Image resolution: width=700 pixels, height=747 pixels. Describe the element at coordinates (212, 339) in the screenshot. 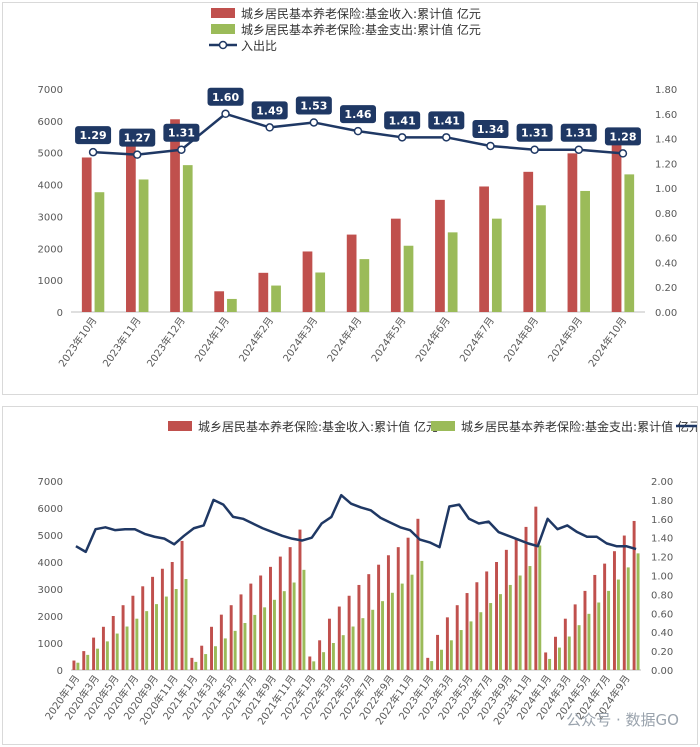

I see `x-tick-label: 2024年1月` at that location.